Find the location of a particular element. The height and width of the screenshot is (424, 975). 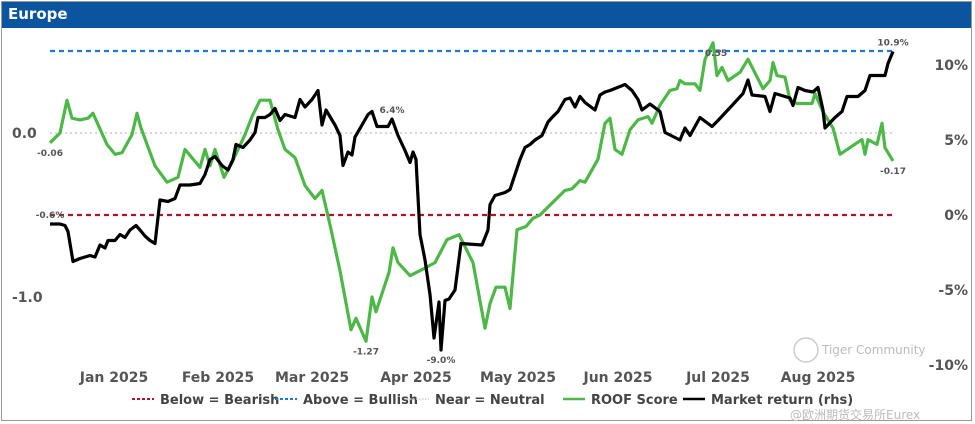

x-tick-label: Apr 2025 is located at coordinates (416, 378).